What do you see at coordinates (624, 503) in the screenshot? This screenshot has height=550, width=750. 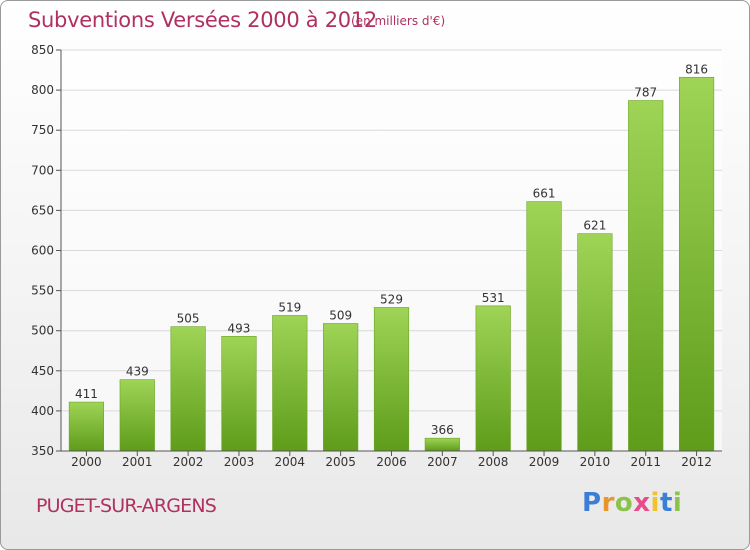 I see `logo-letter: o` at bounding box center [624, 503].